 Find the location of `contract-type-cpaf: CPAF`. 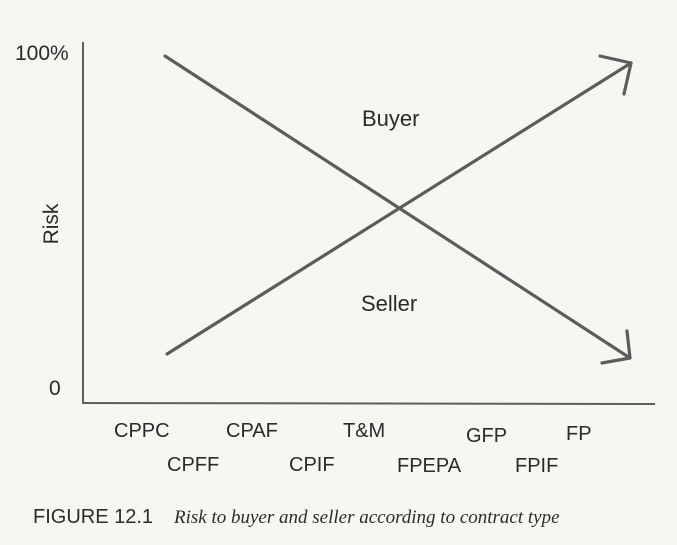

contract-type-cpaf: CPAF is located at coordinates (252, 431).